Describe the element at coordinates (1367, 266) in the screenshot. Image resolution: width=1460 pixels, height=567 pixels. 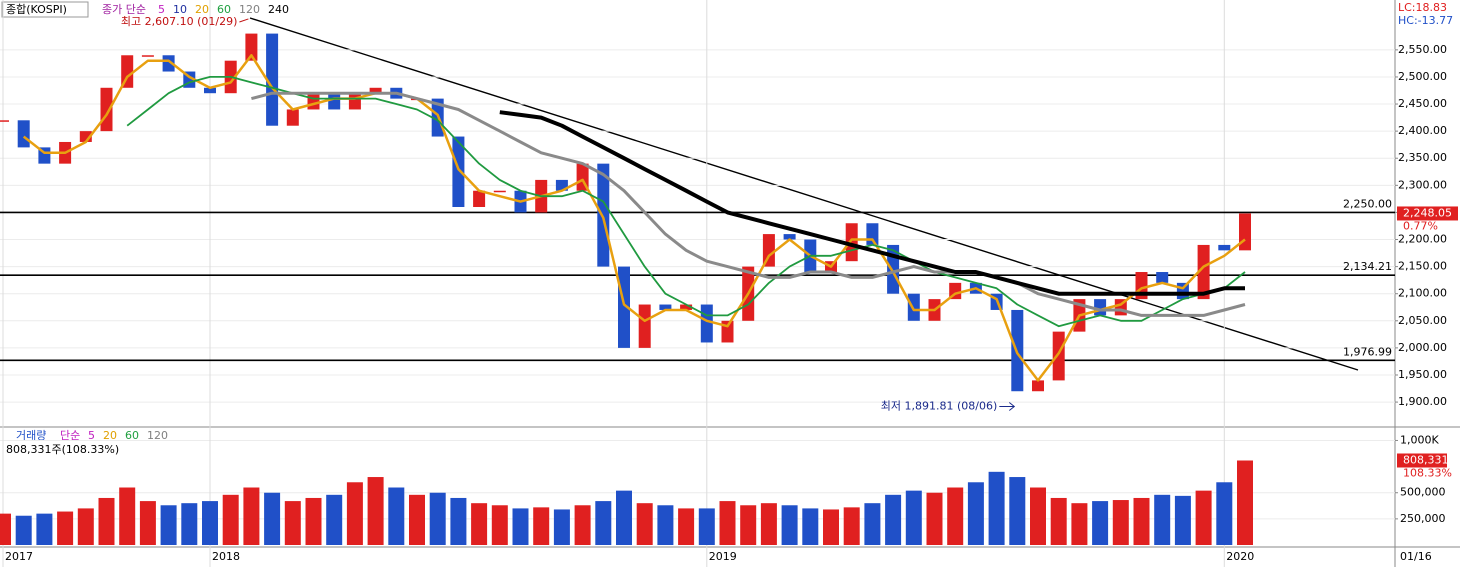
I see `reference-label: 2,134.21` at that location.